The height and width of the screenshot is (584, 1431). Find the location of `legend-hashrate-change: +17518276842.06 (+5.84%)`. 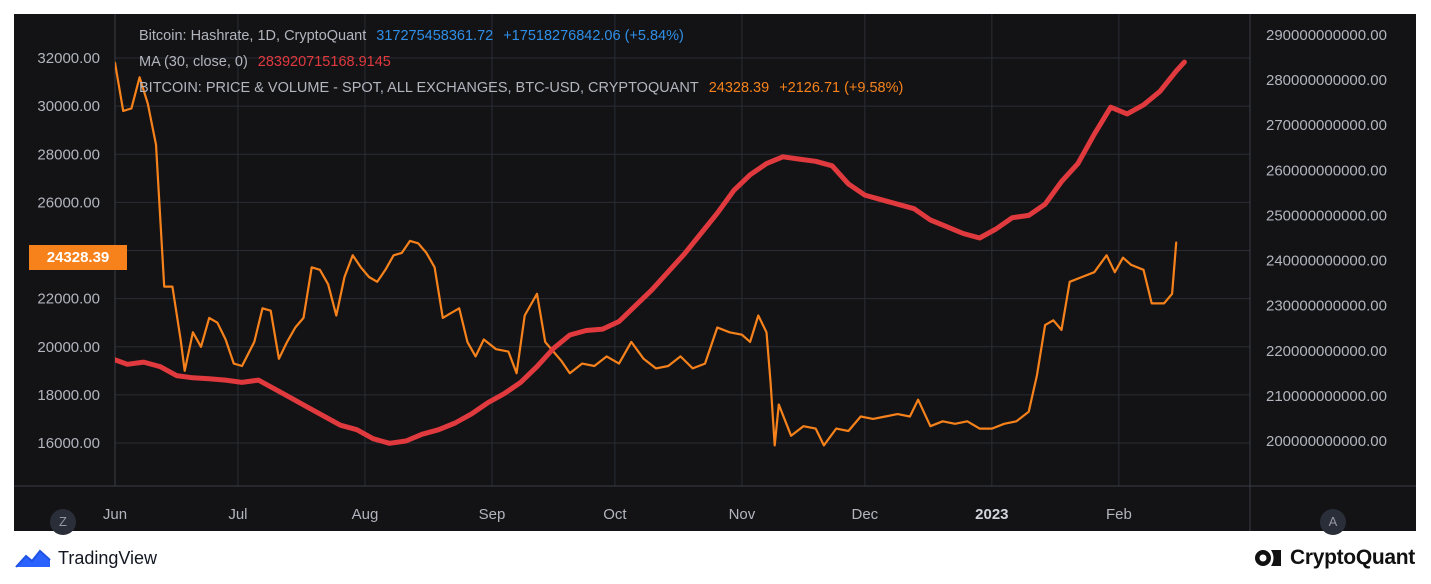

legend-hashrate-change: +17518276842.06 (+5.84%) is located at coordinates (593, 36).